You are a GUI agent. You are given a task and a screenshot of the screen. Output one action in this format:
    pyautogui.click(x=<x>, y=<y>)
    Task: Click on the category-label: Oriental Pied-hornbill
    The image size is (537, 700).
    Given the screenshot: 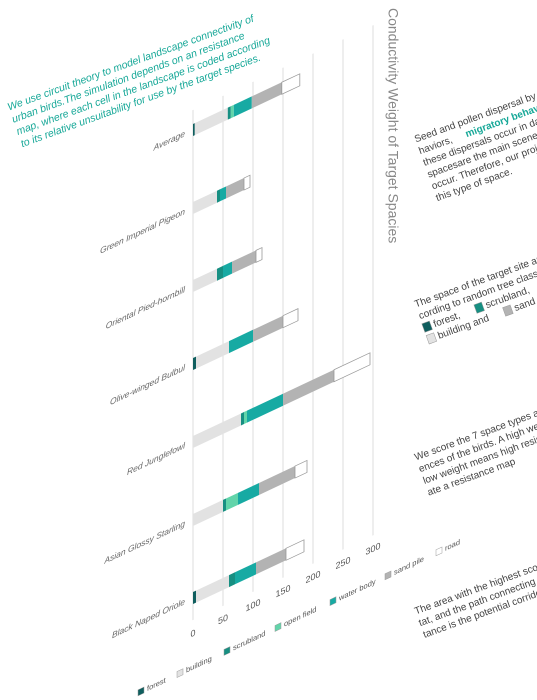 What is the action you would take?
    pyautogui.click(x=146, y=307)
    